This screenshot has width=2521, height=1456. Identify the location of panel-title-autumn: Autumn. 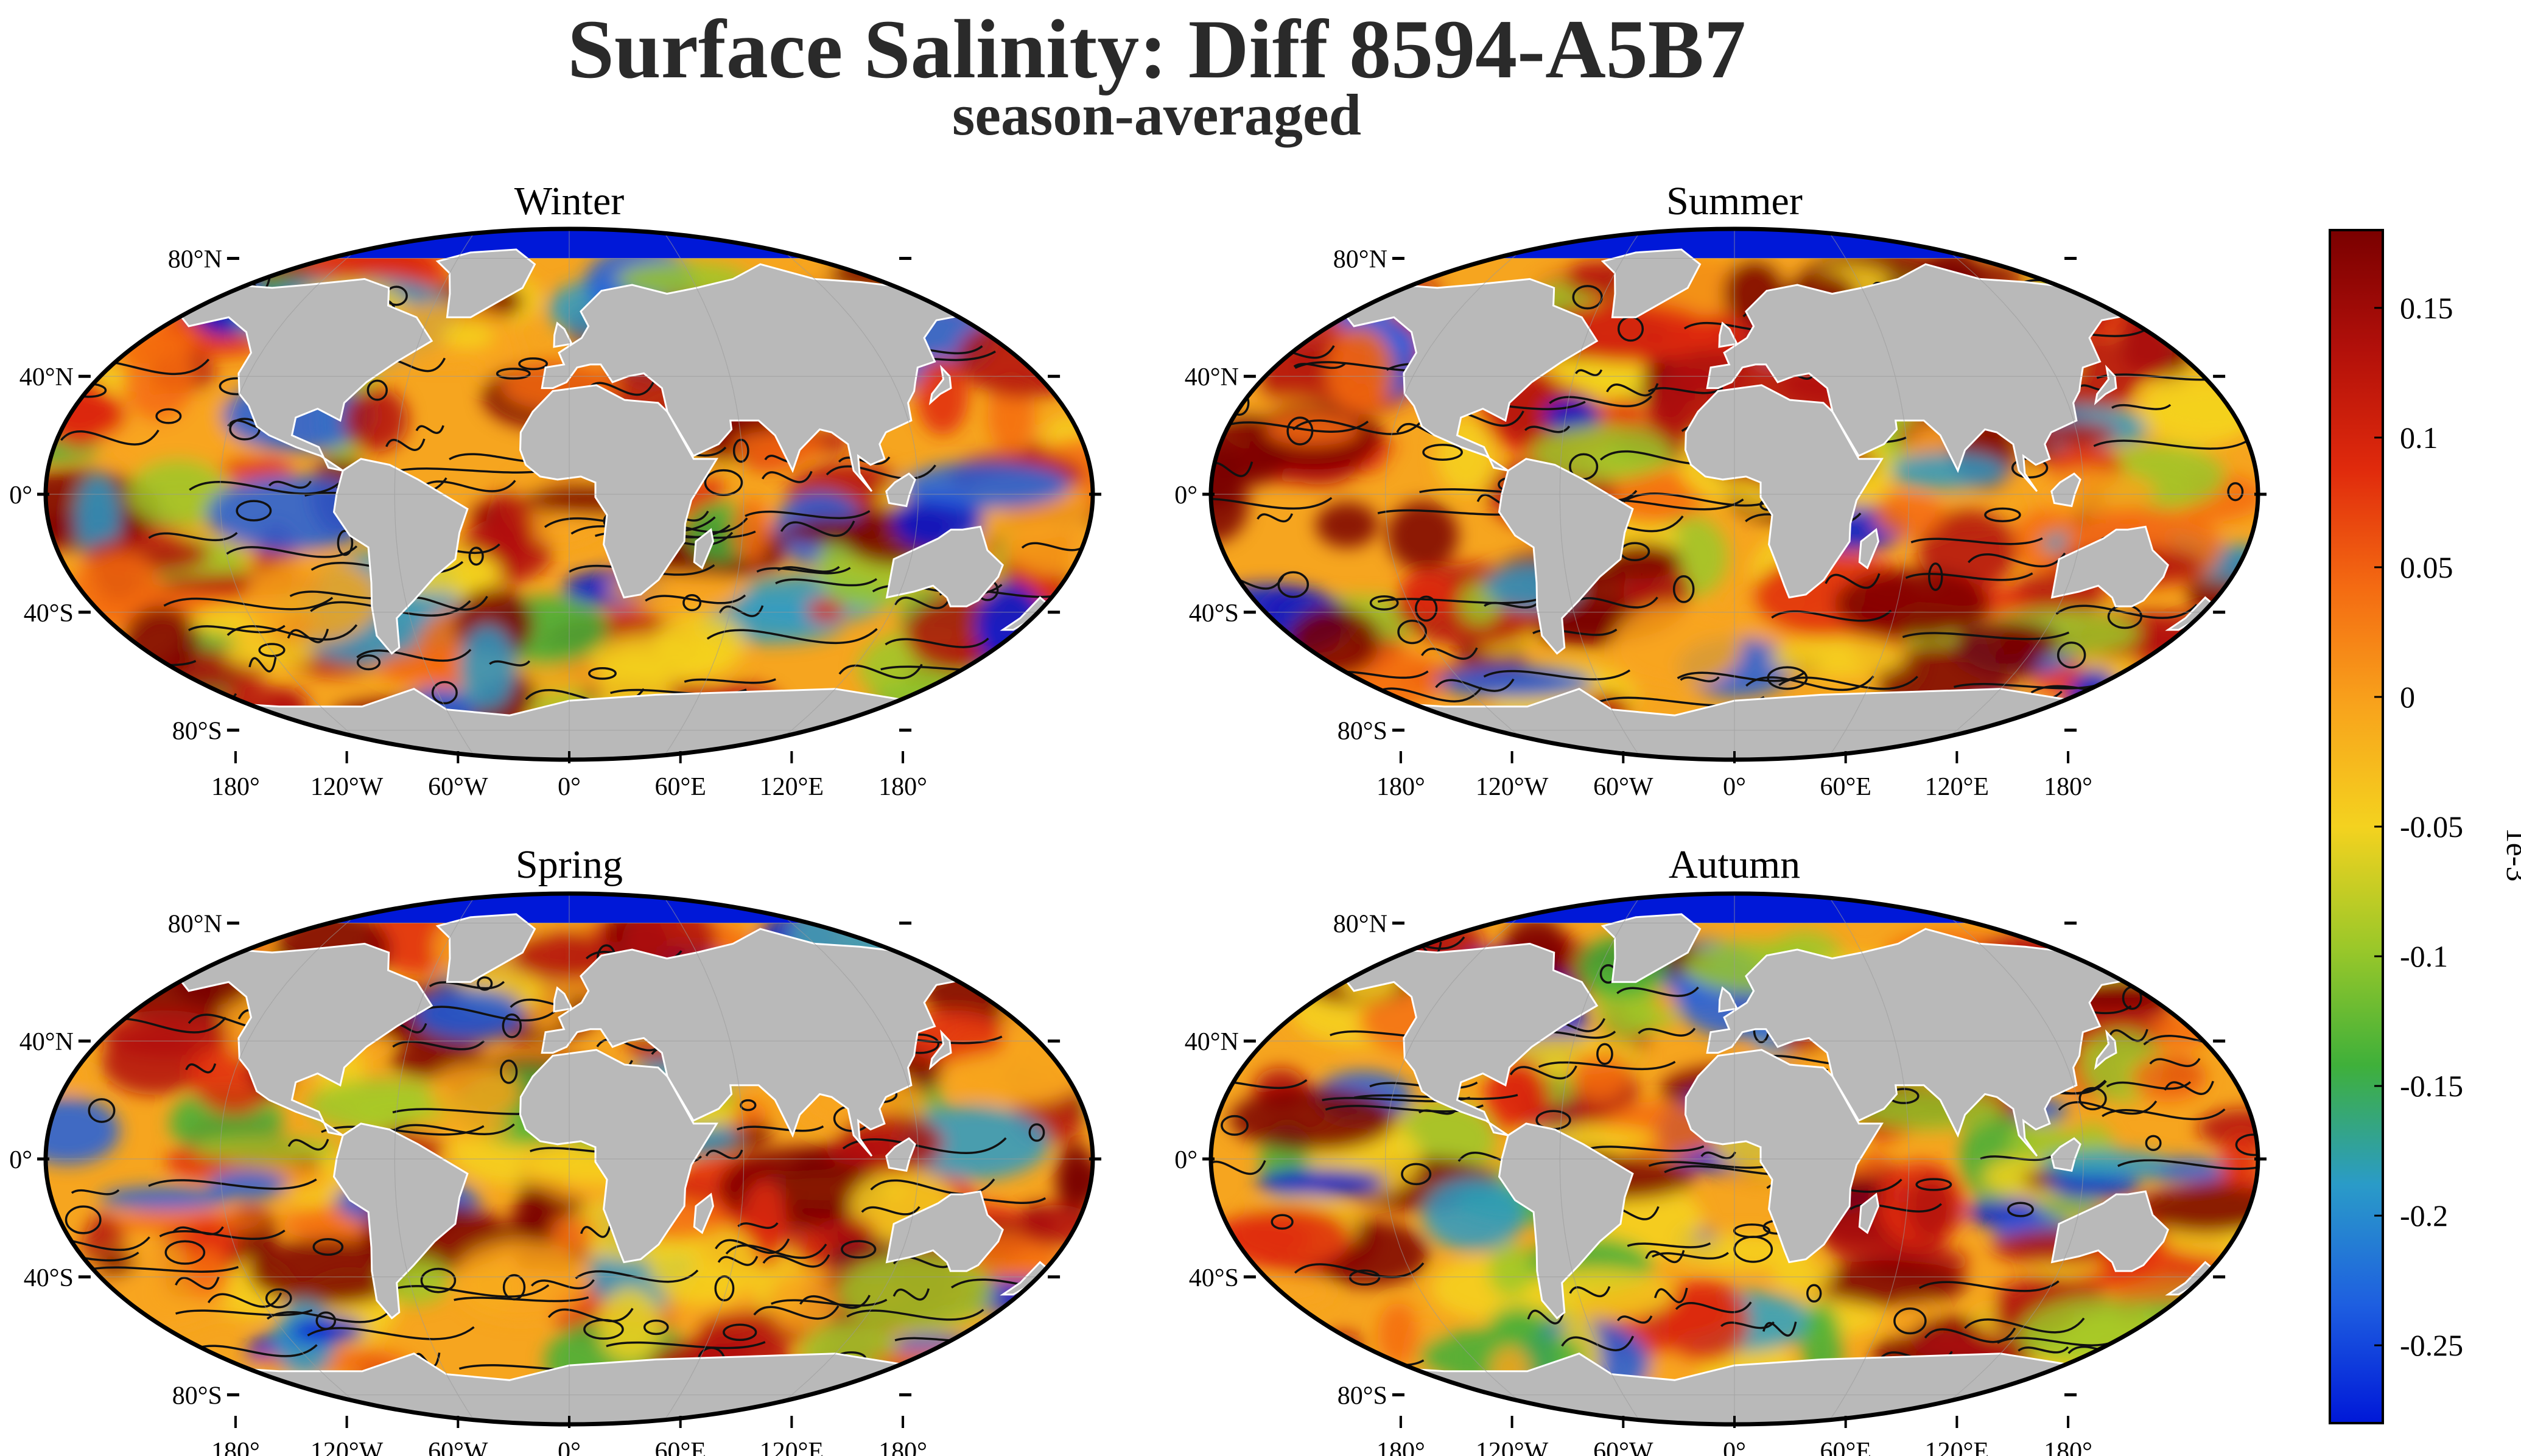
(1734, 864).